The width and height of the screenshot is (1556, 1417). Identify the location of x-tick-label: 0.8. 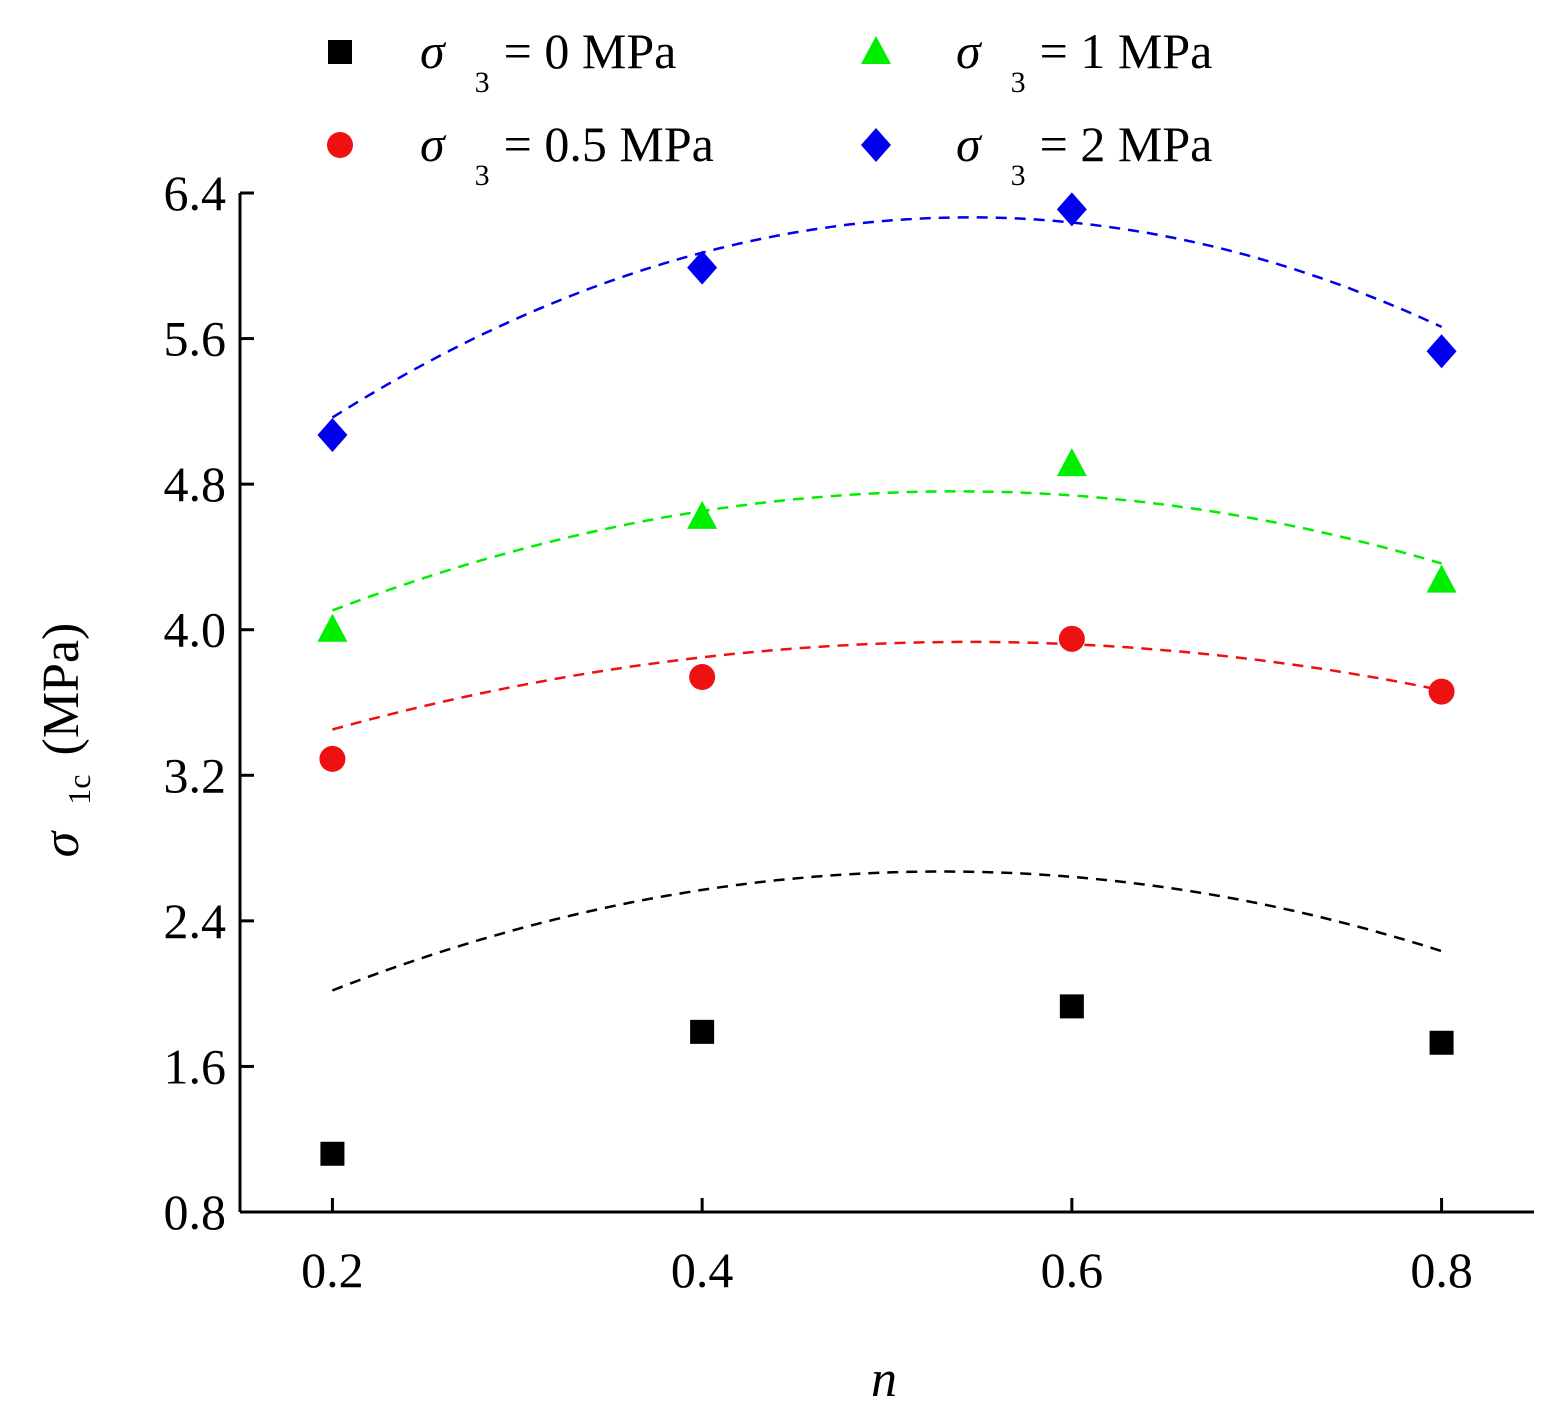
(1441, 1270).